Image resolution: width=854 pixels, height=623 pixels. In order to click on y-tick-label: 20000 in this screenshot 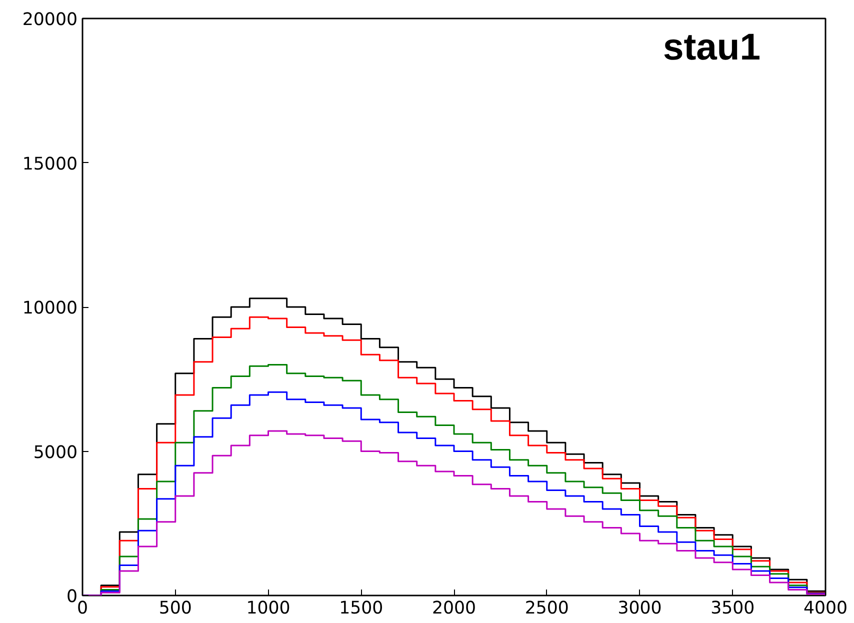, I will do `click(50, 20)`.